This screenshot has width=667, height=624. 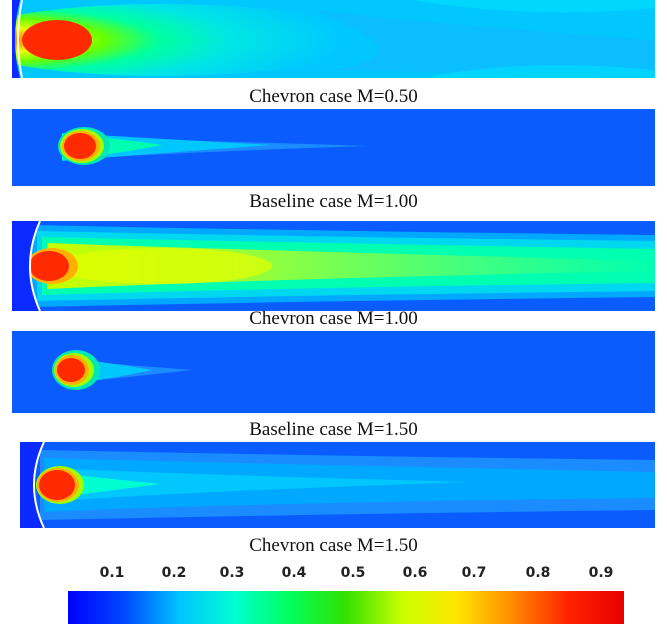 I want to click on panel-caption: Chevron case M=1.00, so click(x=333, y=318).